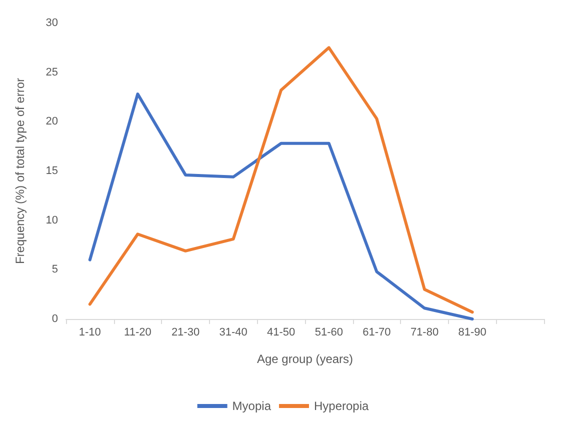 This screenshot has height=425, width=566. I want to click on legend-label: Hyperopia, so click(342, 406).